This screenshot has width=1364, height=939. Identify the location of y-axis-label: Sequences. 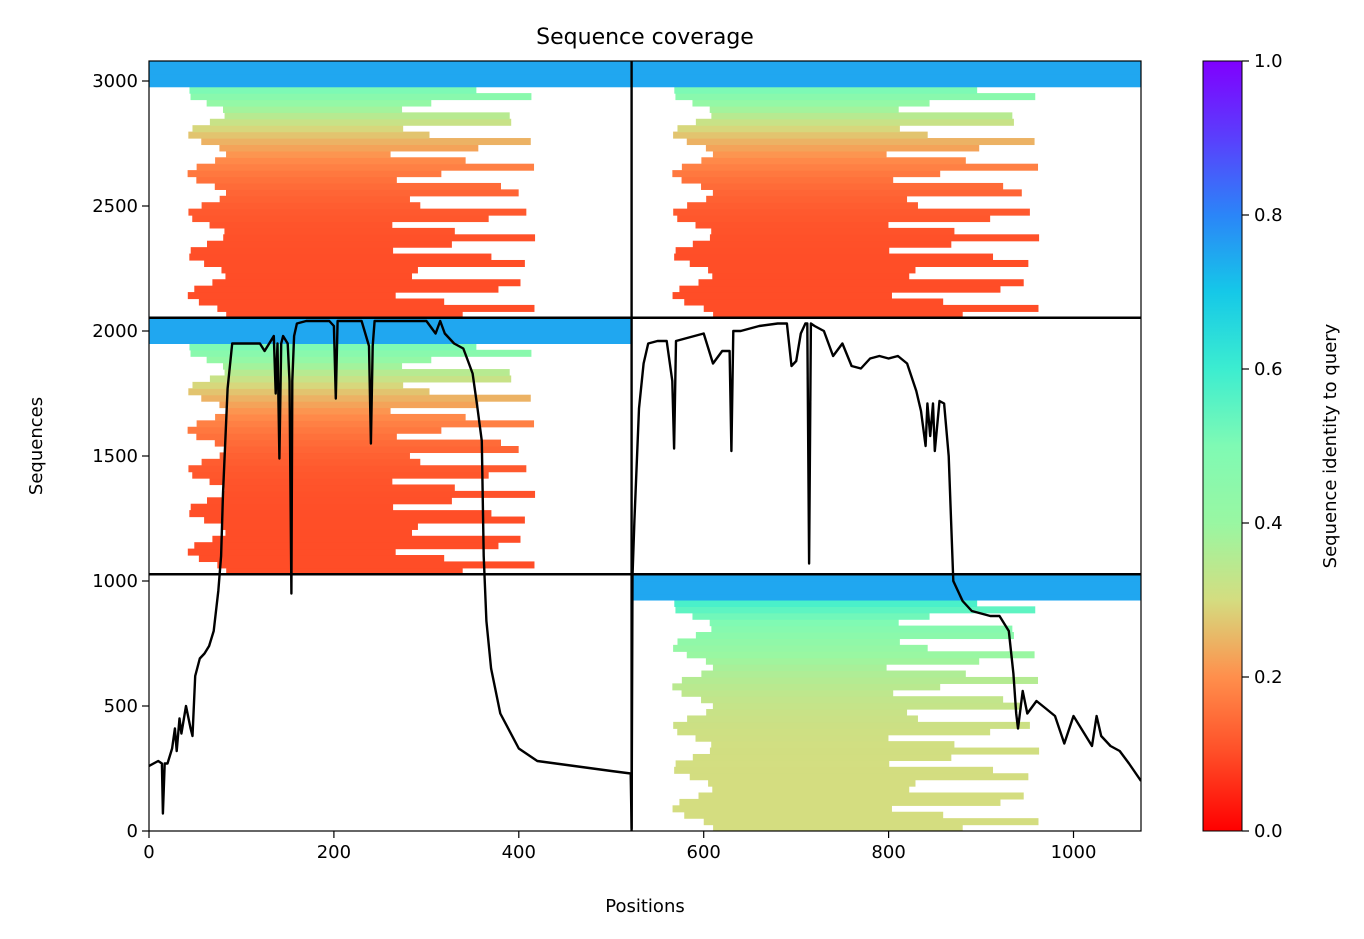
(36, 446).